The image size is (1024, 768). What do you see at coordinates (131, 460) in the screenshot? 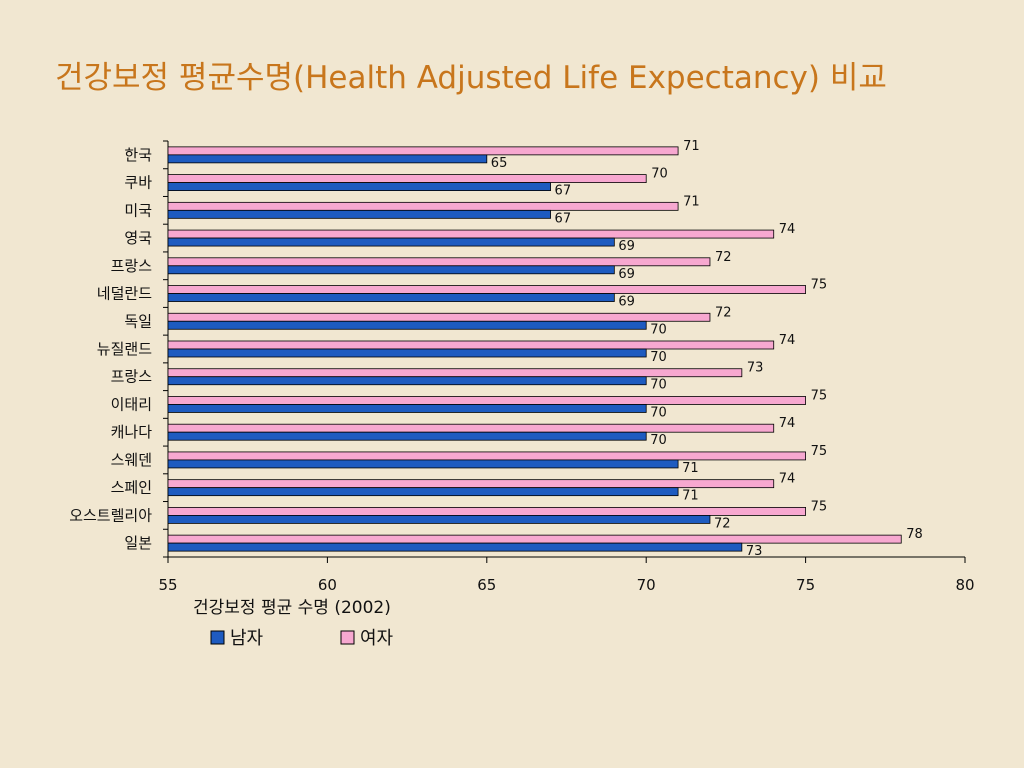
I see `category-label: 스웨덴` at bounding box center [131, 460].